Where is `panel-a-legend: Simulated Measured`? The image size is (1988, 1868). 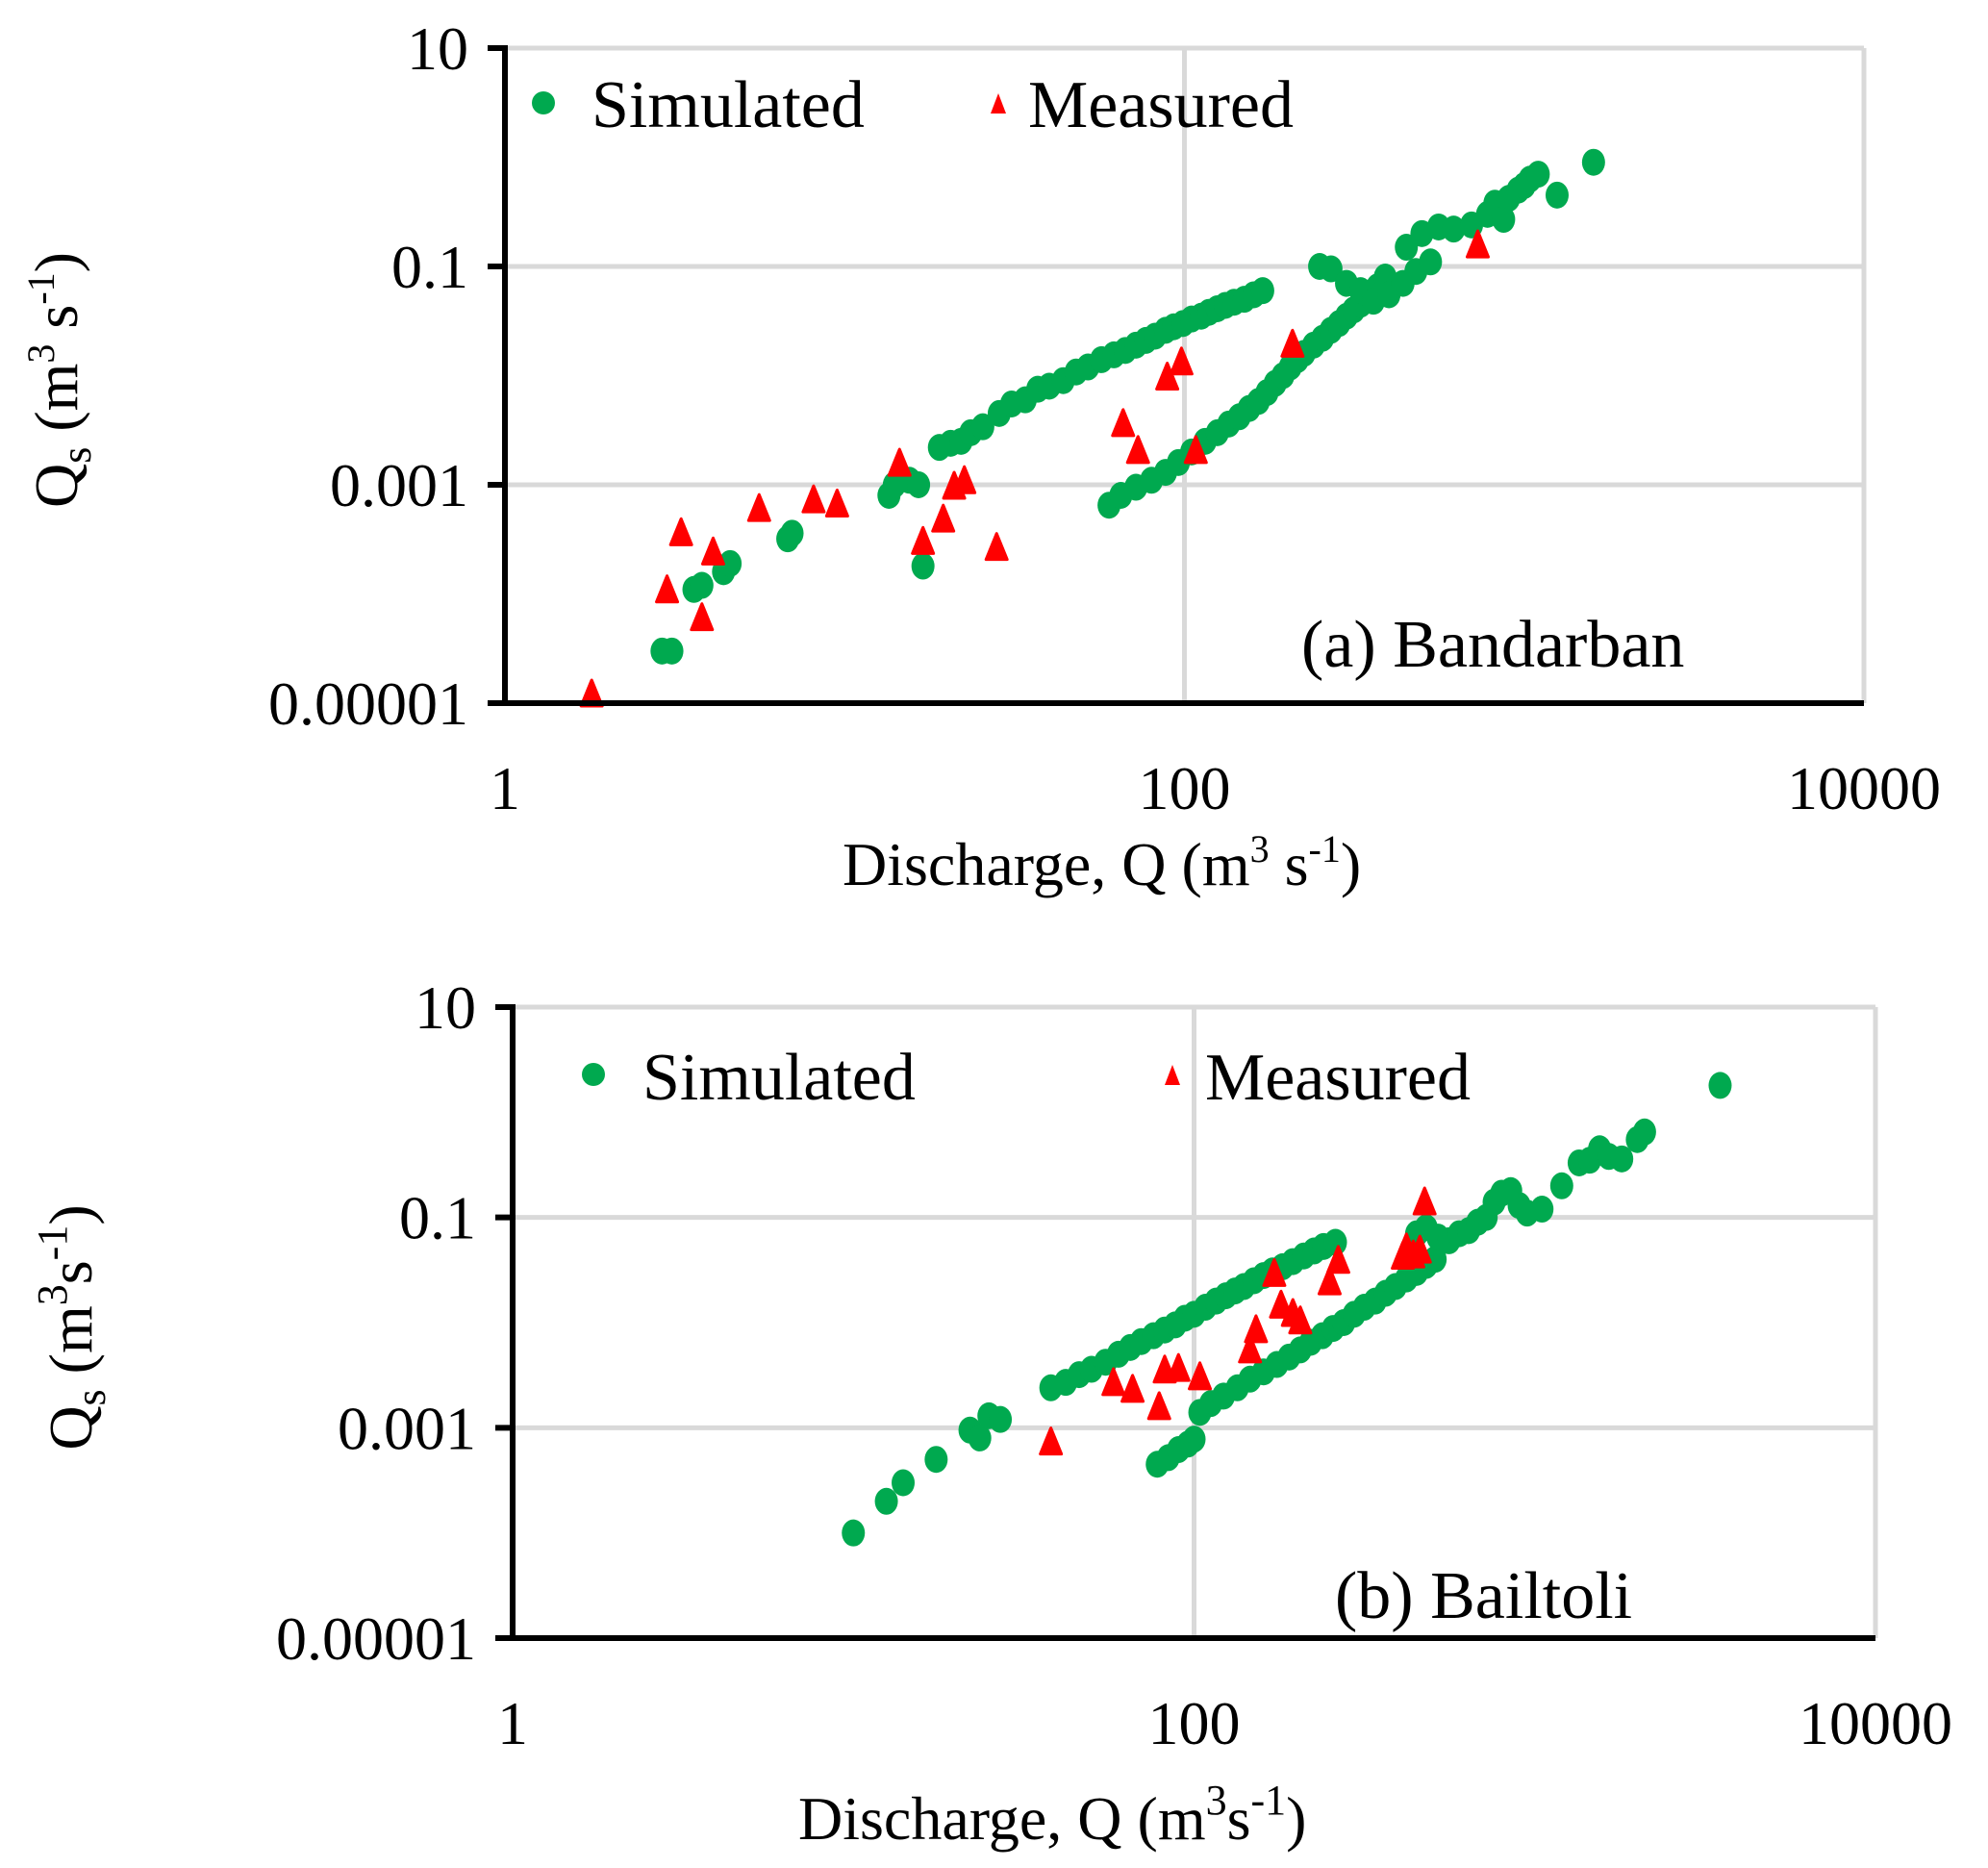 panel-a-legend: Simulated Measured is located at coordinates (913, 105).